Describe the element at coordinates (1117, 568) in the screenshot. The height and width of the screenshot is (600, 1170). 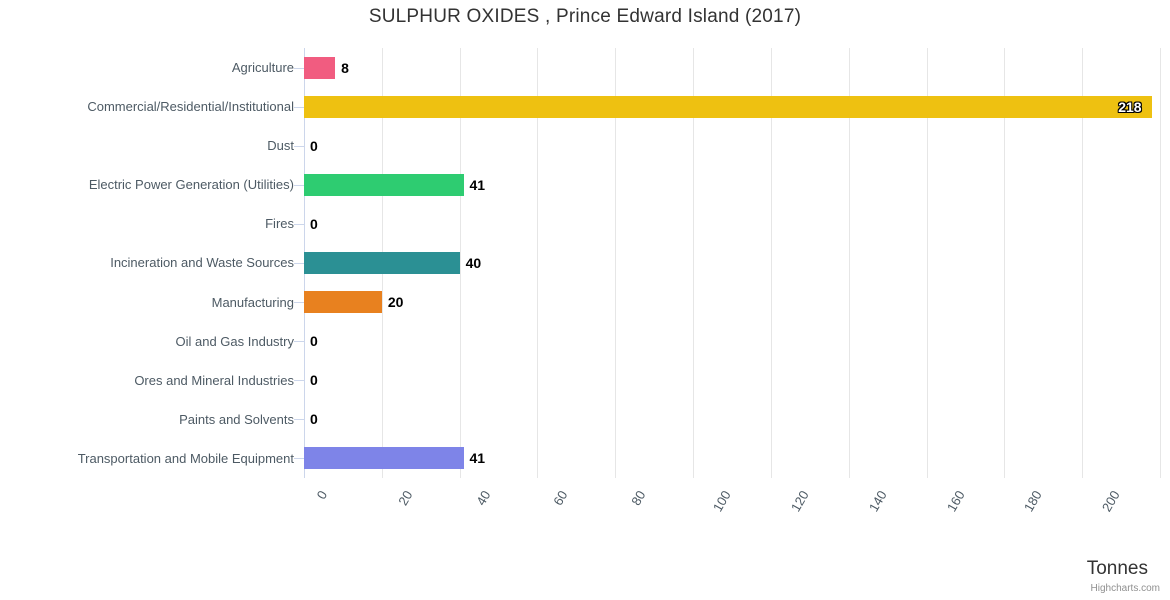
I see `x-axis-title: Tonnes` at that location.